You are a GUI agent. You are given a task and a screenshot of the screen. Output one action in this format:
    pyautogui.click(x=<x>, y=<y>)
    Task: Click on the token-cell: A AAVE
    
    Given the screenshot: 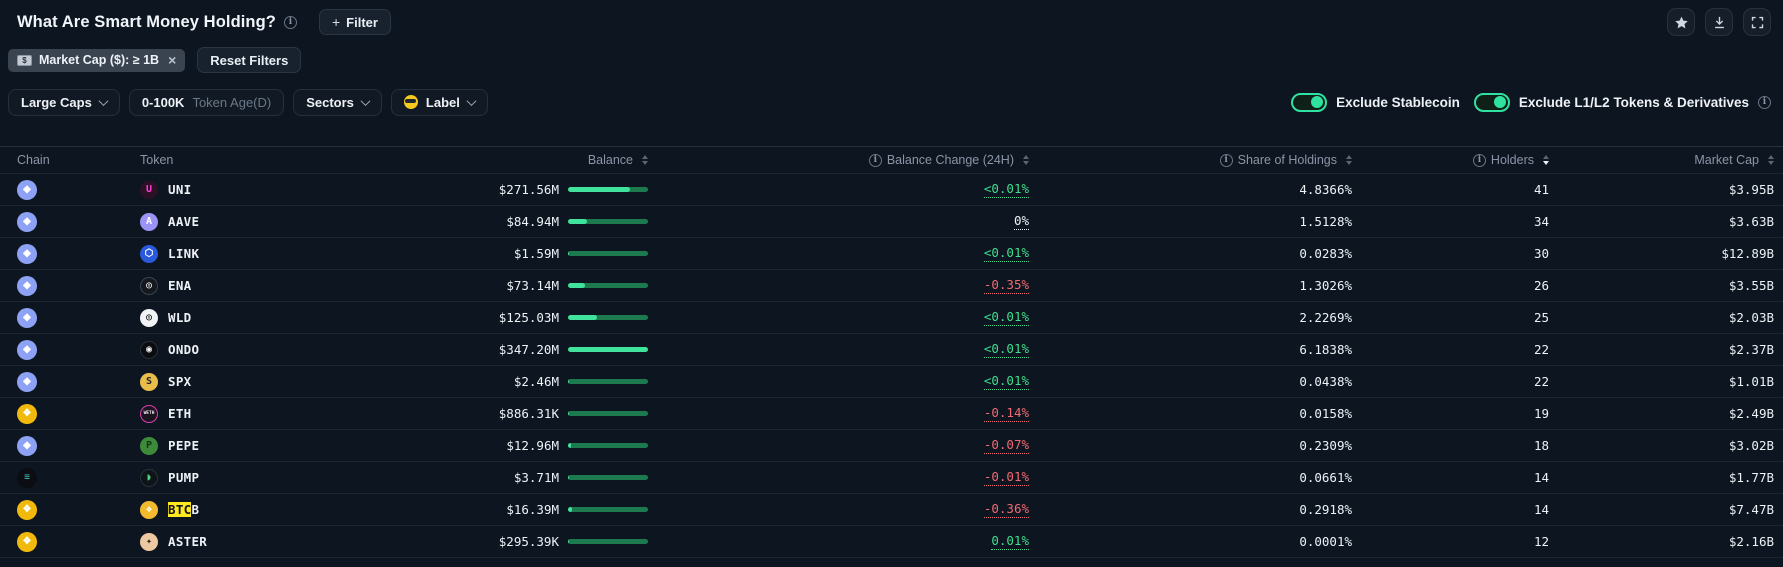 What is the action you would take?
    pyautogui.click(x=280, y=221)
    